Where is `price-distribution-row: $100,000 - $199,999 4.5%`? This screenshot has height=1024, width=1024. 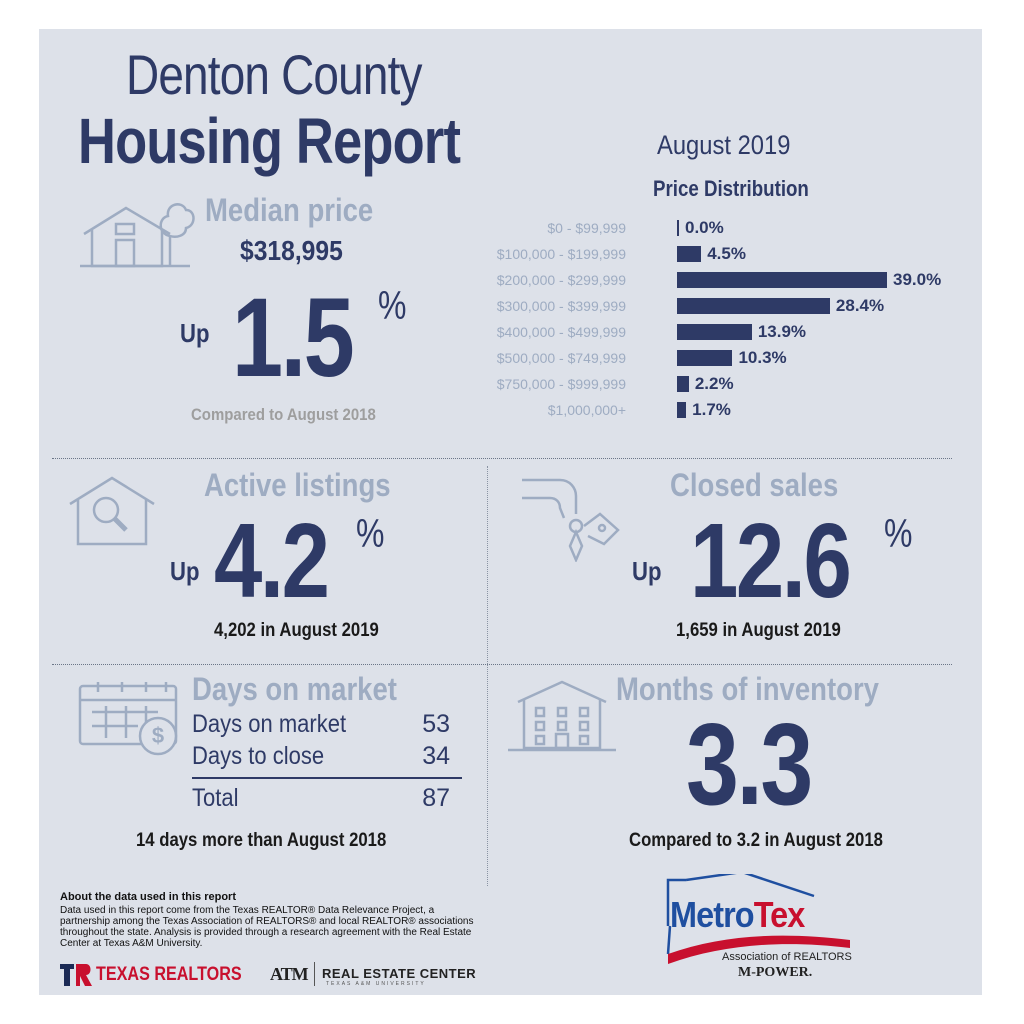
price-distribution-row: $100,000 - $199,999 4.5% is located at coordinates (720, 255).